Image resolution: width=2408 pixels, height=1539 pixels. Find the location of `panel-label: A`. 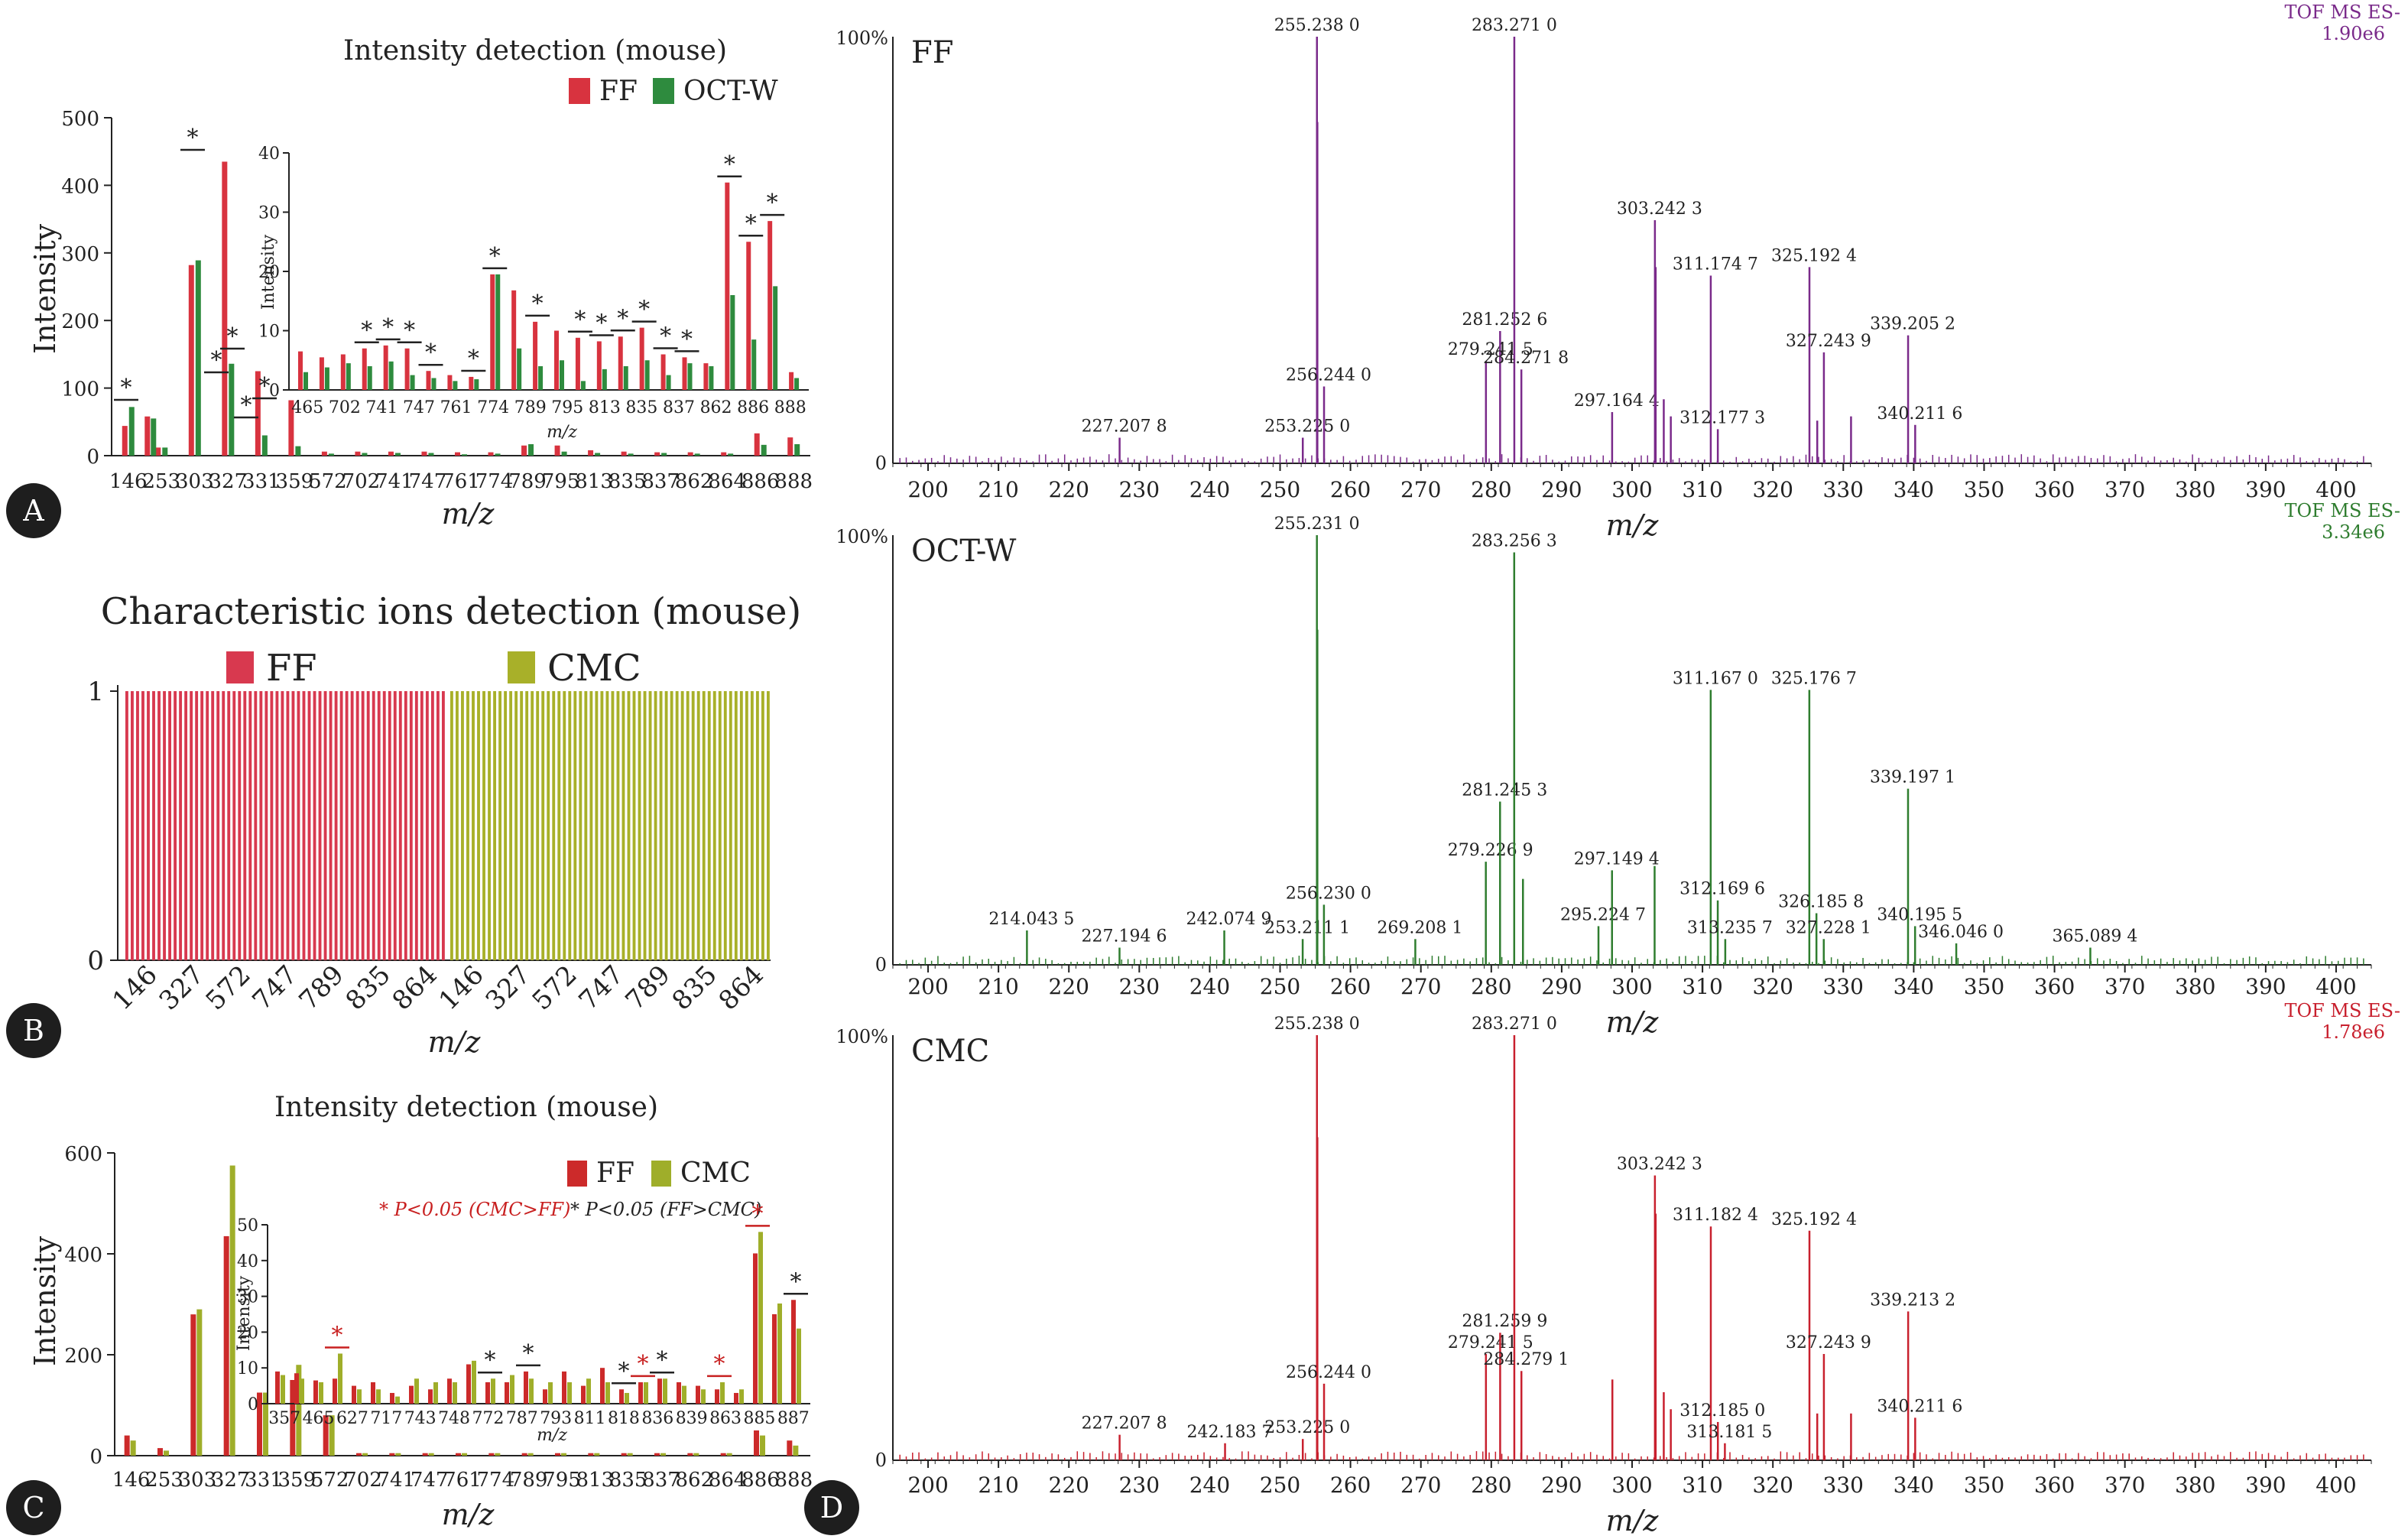

panel-label: A is located at coordinates (33, 511).